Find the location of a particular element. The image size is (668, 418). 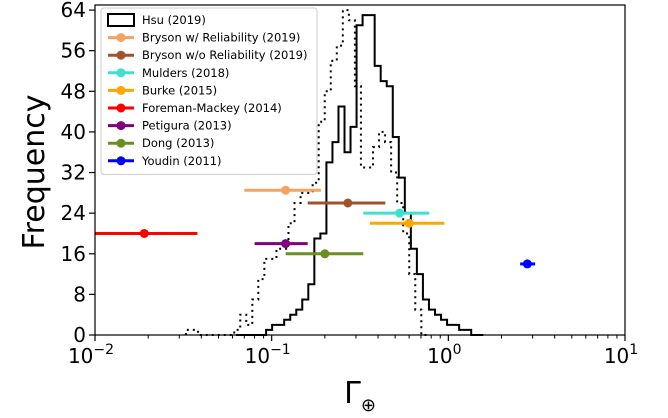

legend-label-6: Dong (2013) is located at coordinates (178, 143).